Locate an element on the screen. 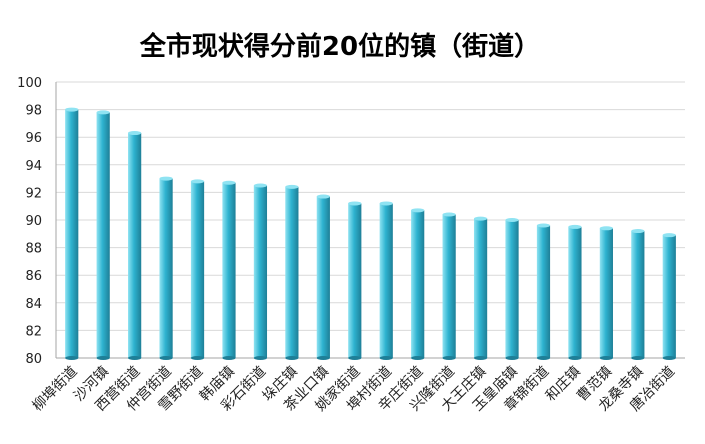 Image resolution: width=705 pixels, height=444 pixels. y-tick-label: 96 is located at coordinates (33, 138).